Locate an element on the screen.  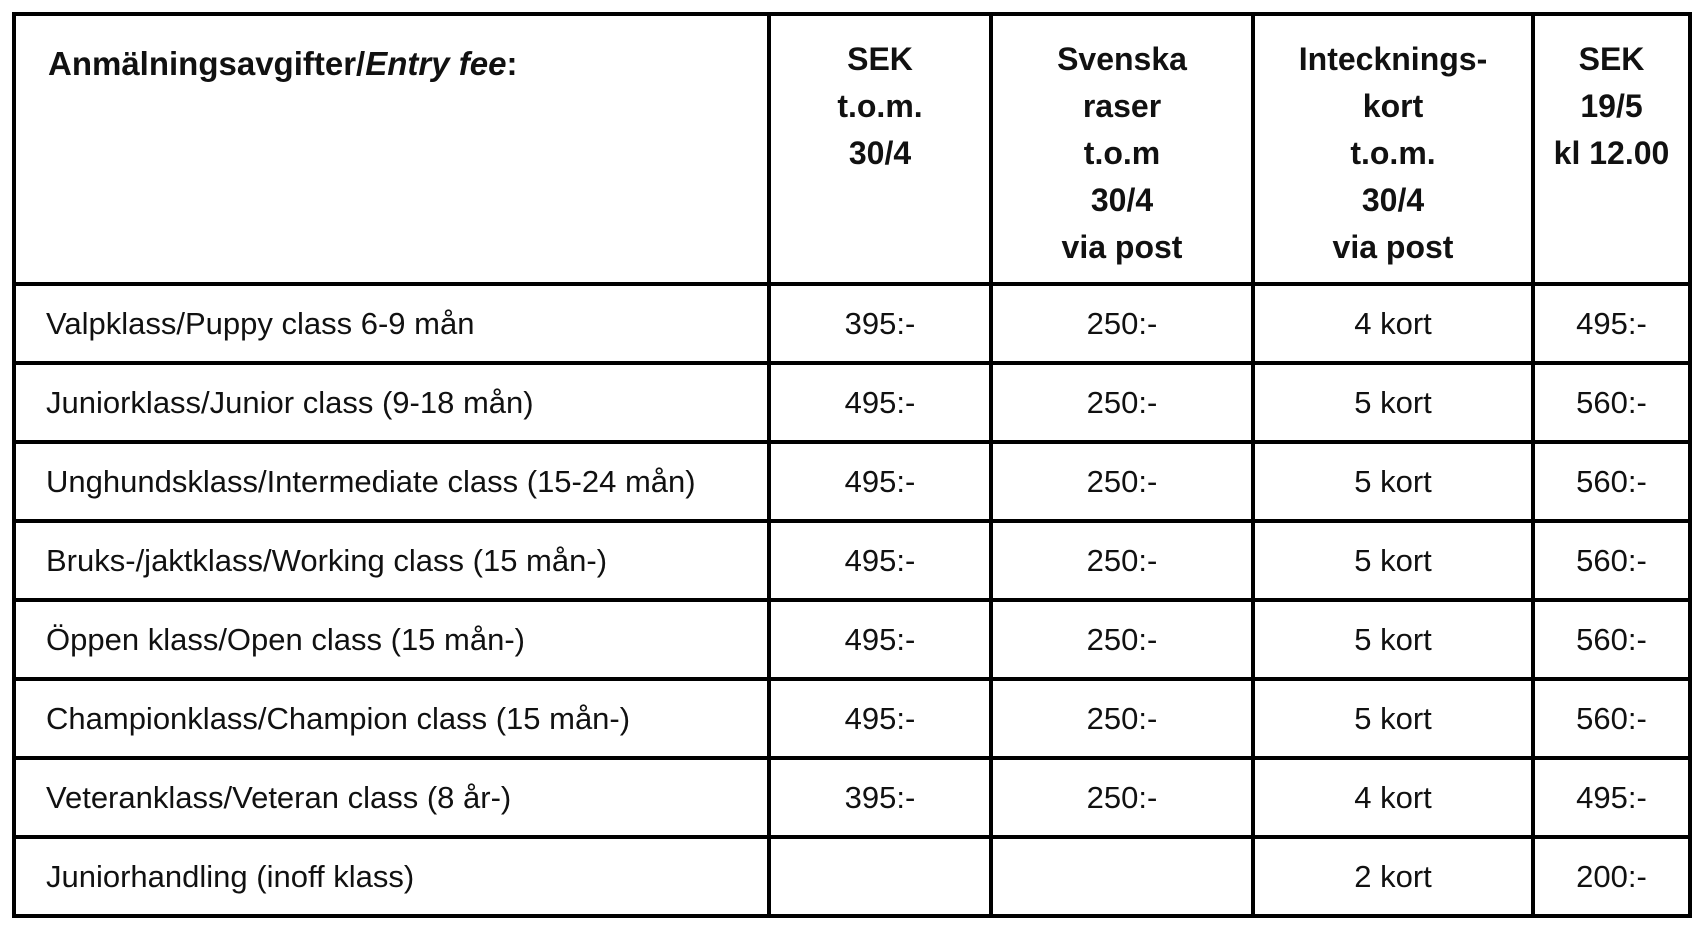
header-line: kort is located at coordinates (1393, 106).